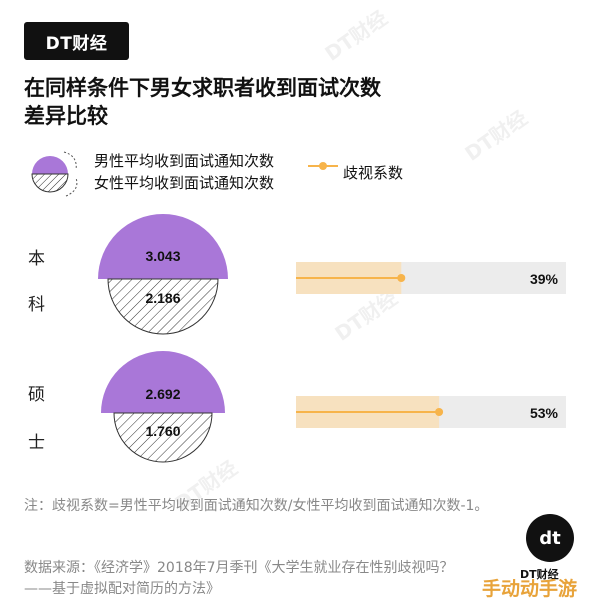 This screenshot has height=607, width=594. What do you see at coordinates (36, 259) in the screenshot?
I see `category-label-char: 本` at bounding box center [36, 259].